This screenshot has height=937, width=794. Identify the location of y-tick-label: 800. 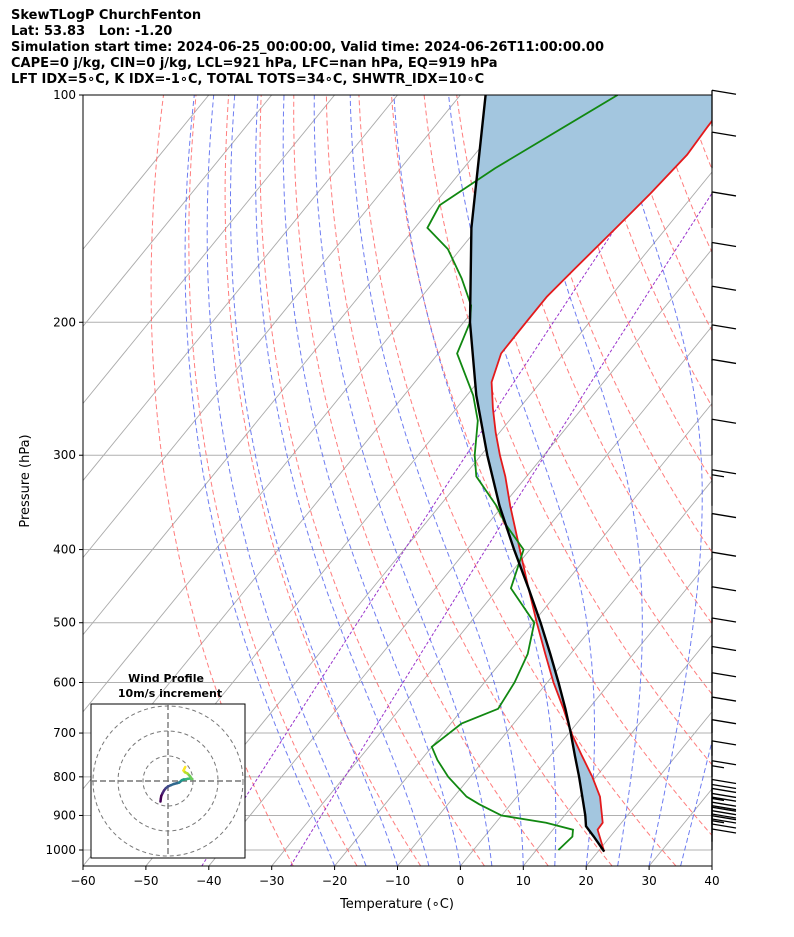
(64, 777).